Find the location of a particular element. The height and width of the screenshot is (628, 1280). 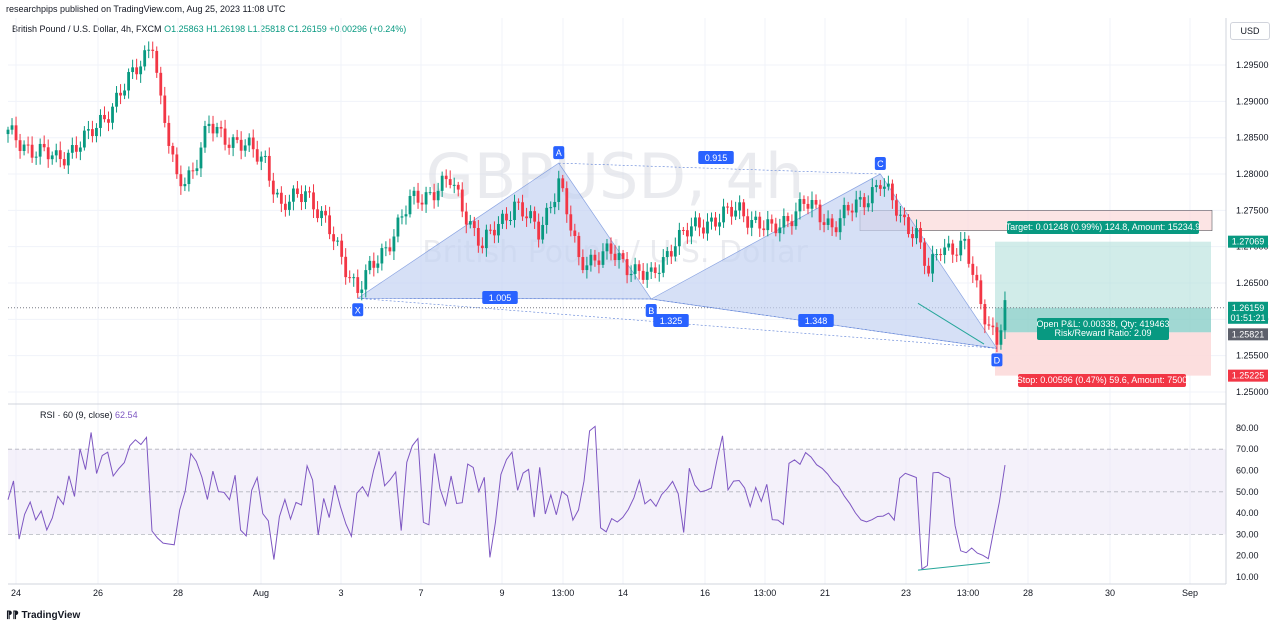

price-tick: 1.28500 is located at coordinates (1252, 138).